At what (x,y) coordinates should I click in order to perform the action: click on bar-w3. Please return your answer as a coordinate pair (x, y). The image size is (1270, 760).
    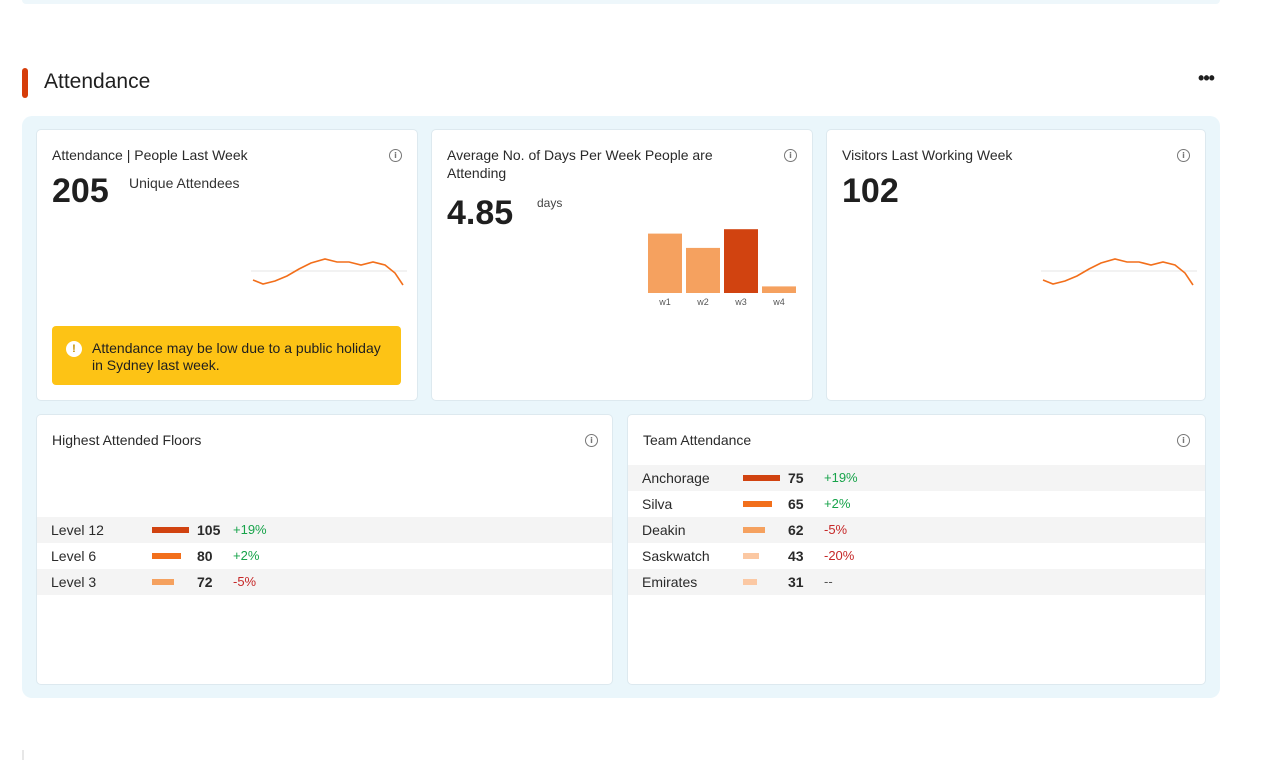
    Looking at the image, I should click on (741, 261).